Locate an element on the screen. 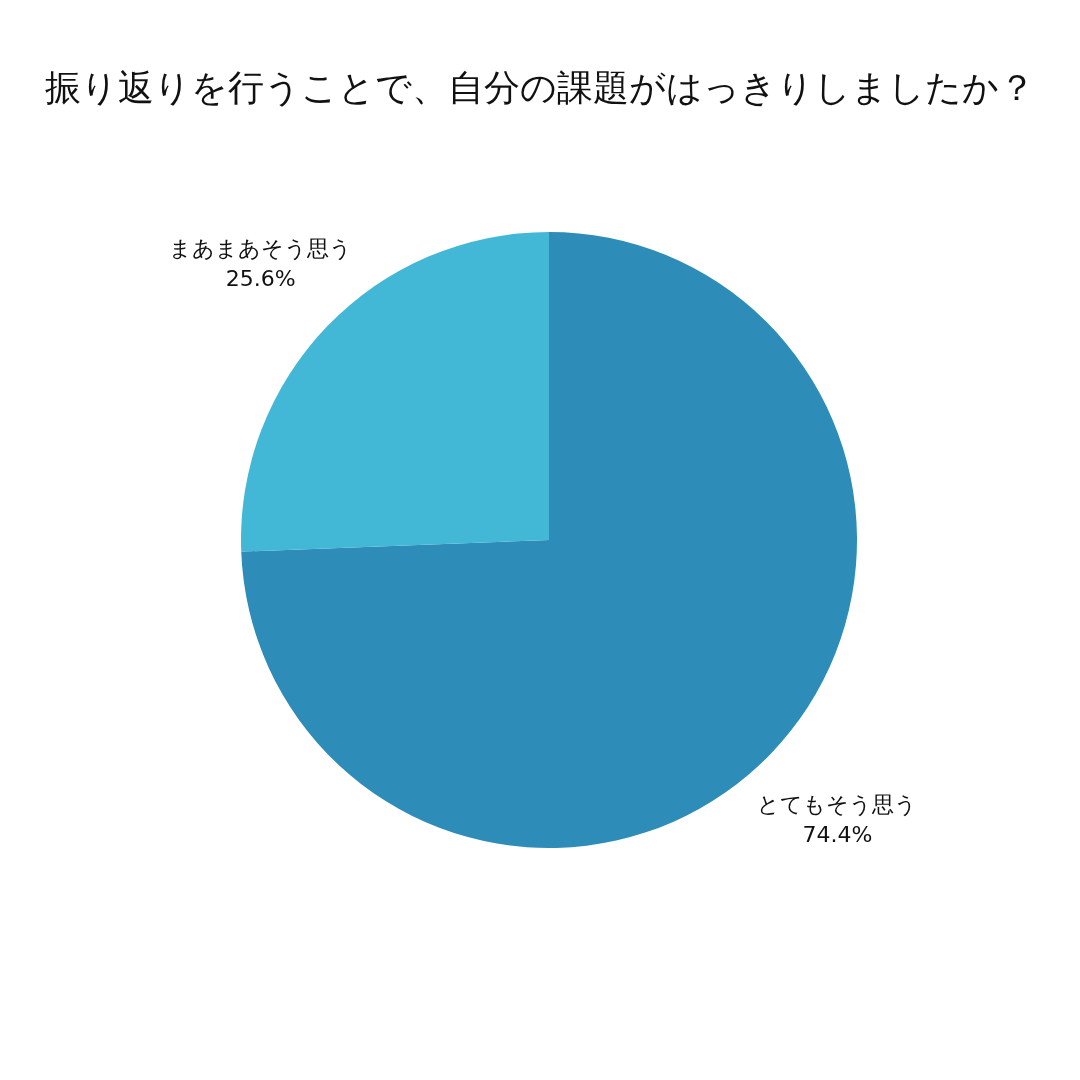 The height and width of the screenshot is (1080, 1080). slice-label: とてもそう思う is located at coordinates (837, 804).